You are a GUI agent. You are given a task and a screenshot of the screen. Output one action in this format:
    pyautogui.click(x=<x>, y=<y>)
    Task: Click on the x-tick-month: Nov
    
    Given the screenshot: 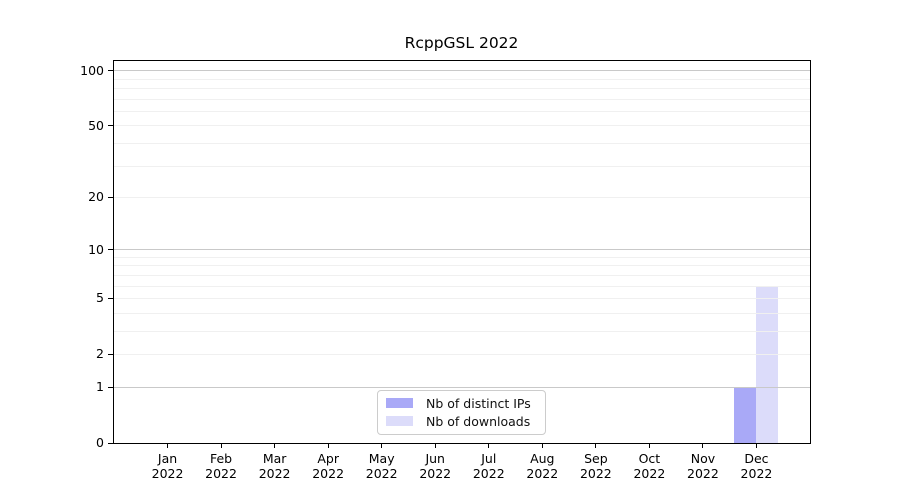 What is the action you would take?
    pyautogui.click(x=703, y=458)
    